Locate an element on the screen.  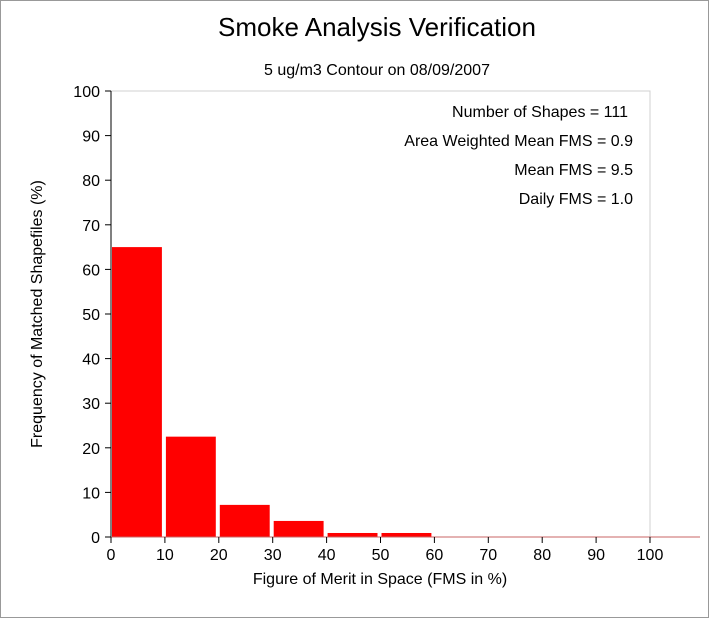
x-tick-label-30: 30 is located at coordinates (273, 555).